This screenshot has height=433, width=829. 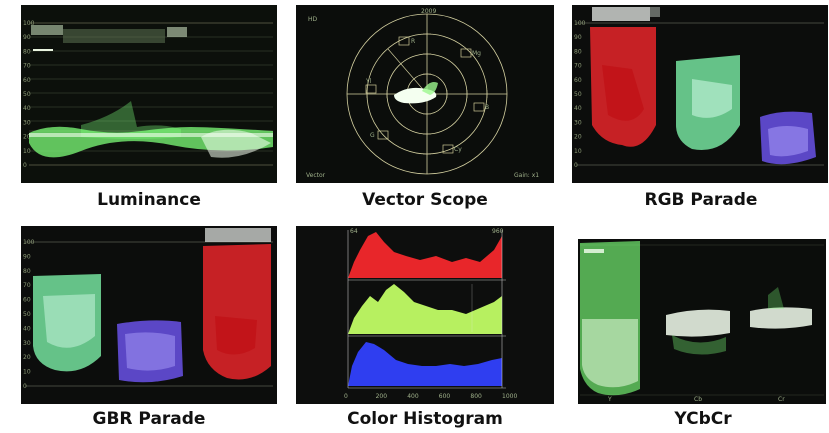 What do you see at coordinates (382, 396) in the screenshot?
I see `histogram-x-tick-200: 200` at bounding box center [382, 396].